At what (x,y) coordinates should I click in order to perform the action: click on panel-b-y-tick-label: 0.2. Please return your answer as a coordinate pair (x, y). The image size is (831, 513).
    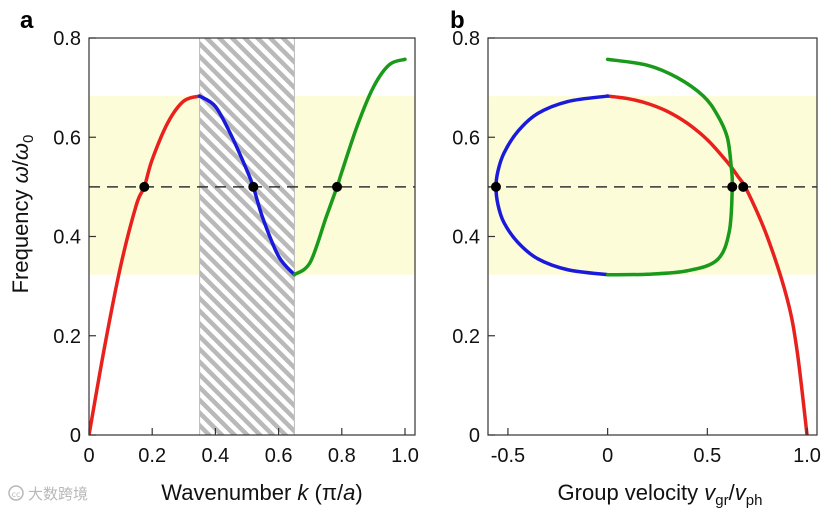
    Looking at the image, I should click on (466, 337).